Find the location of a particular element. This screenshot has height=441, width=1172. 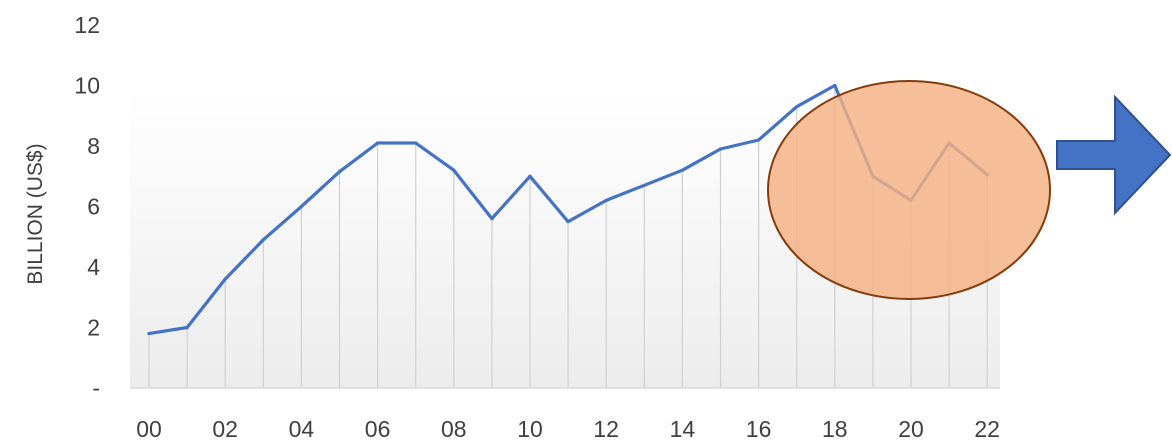

x-tick-label: 04 is located at coordinates (302, 428).